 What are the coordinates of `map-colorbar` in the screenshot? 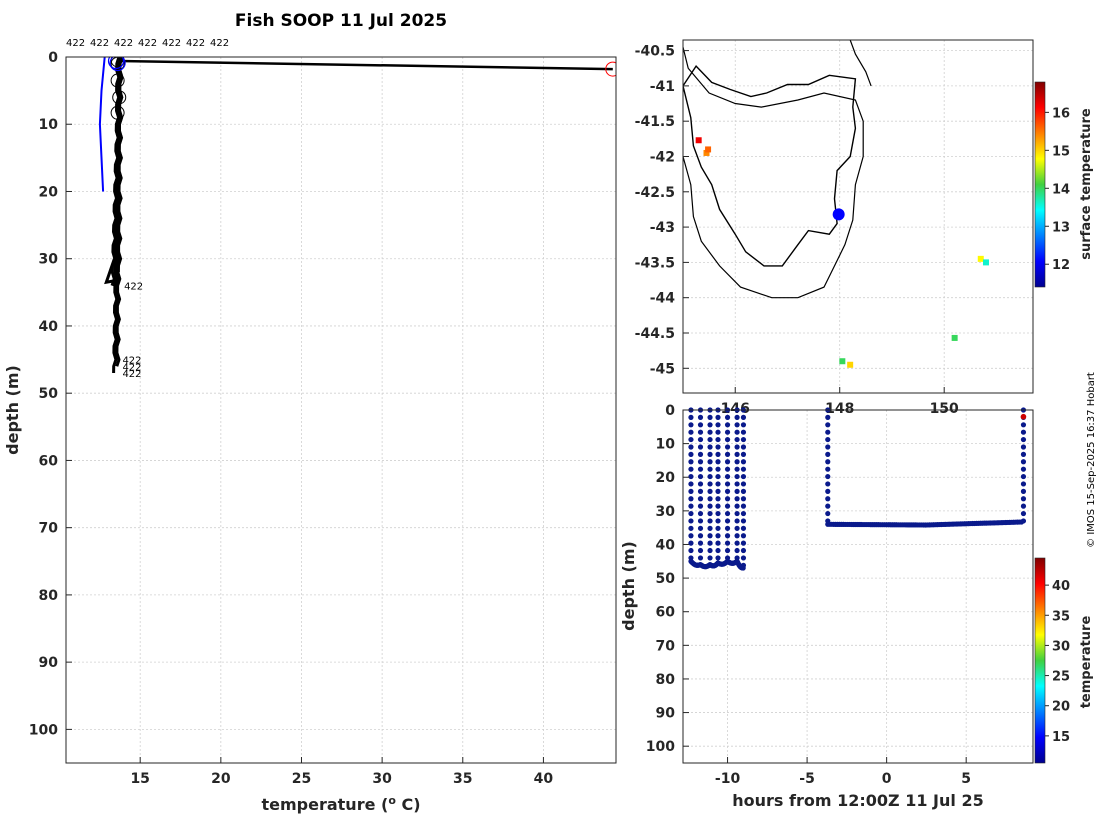 It's located at (1040, 184).